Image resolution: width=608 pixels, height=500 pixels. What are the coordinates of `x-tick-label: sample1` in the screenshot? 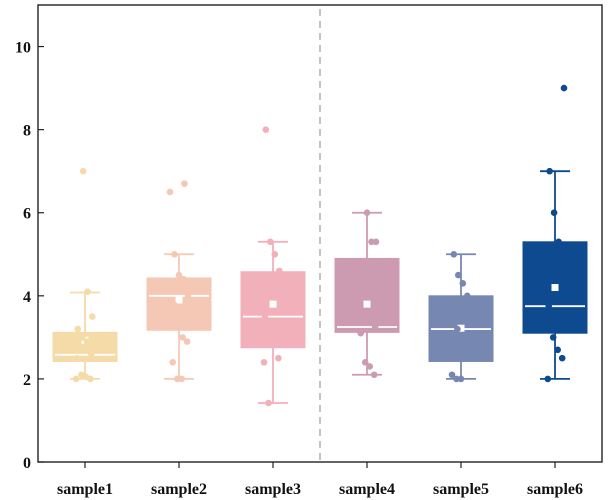 It's located at (85, 489).